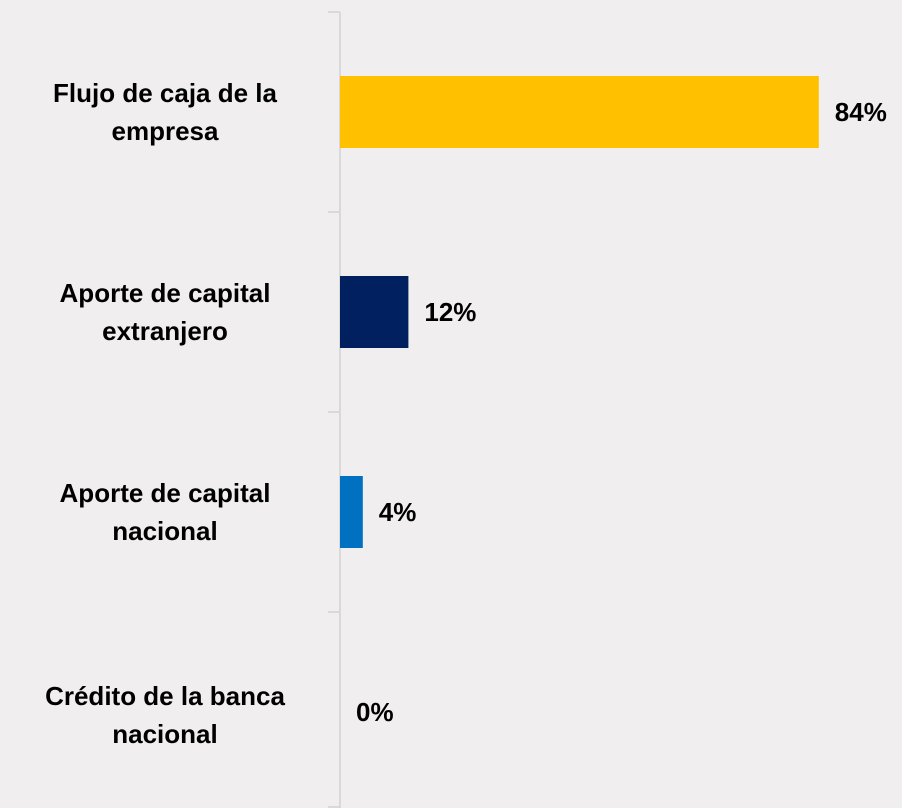 The image size is (902, 808). Describe the element at coordinates (165, 112) in the screenshot. I see `category-label: Flujo de caja de la empresa` at that location.